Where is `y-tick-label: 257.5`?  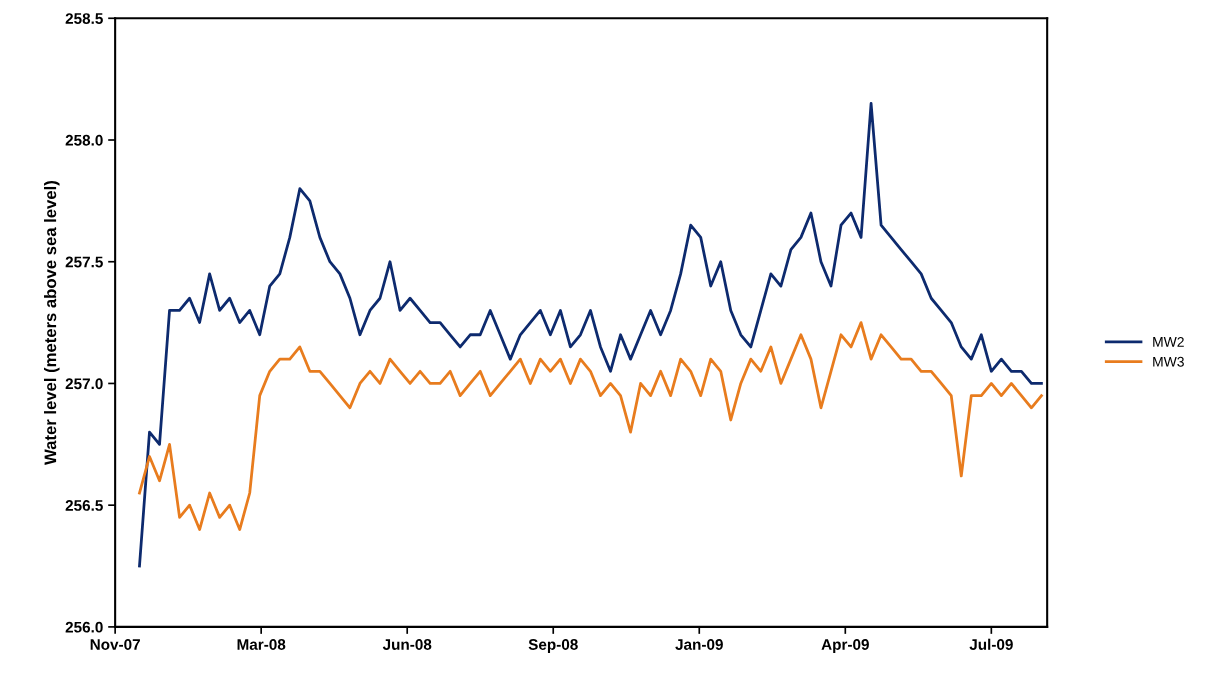 y-tick-label: 257.5 is located at coordinates (84, 262).